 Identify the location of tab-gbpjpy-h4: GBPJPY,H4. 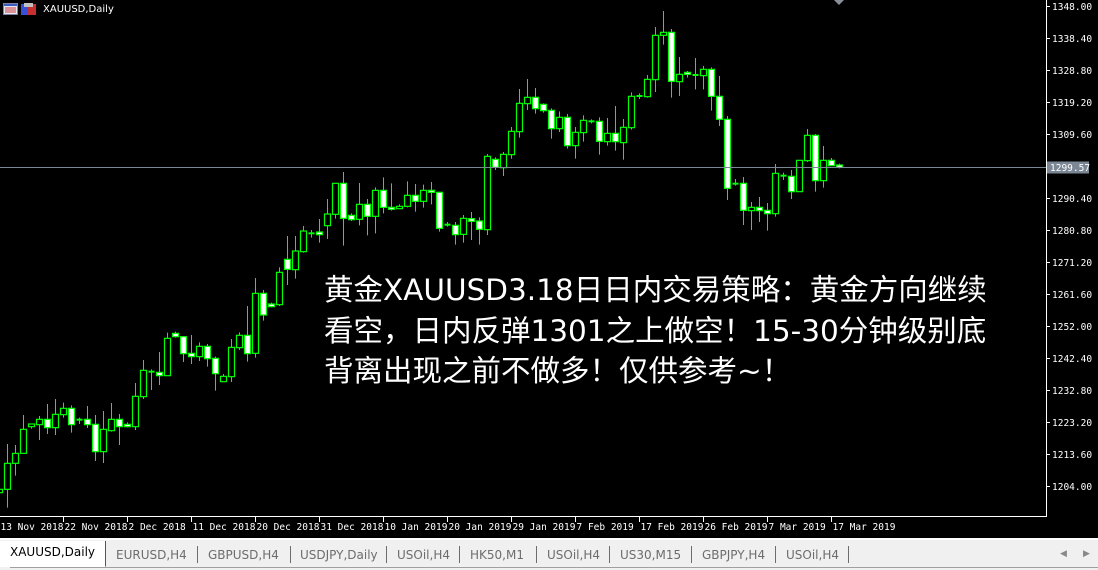
(734, 555).